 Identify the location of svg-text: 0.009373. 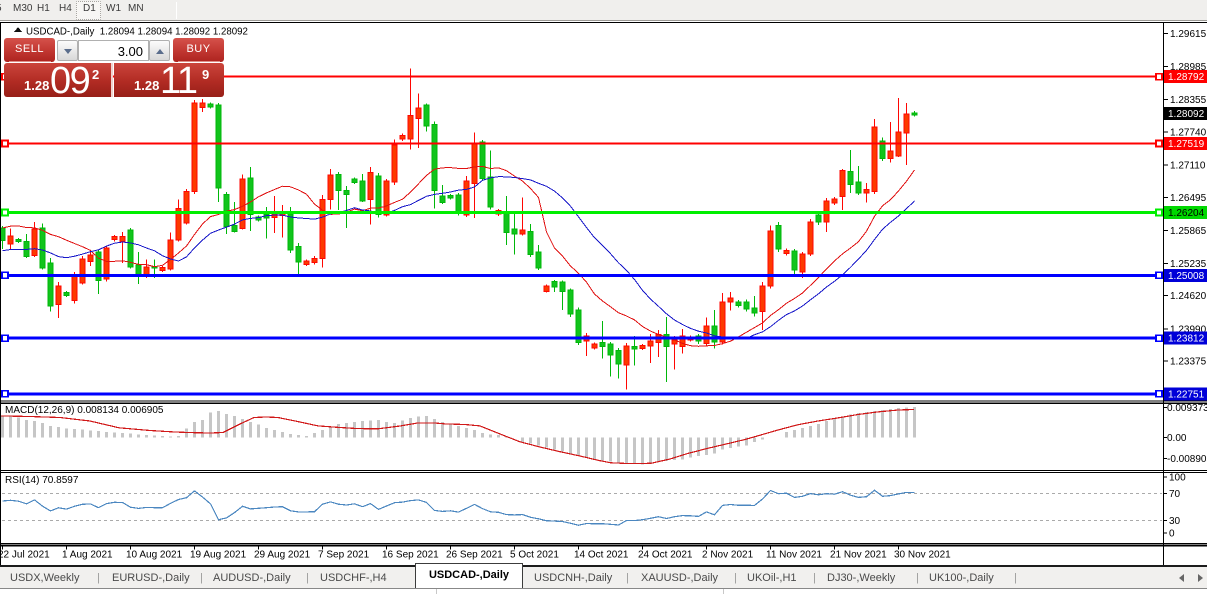
(1187, 408).